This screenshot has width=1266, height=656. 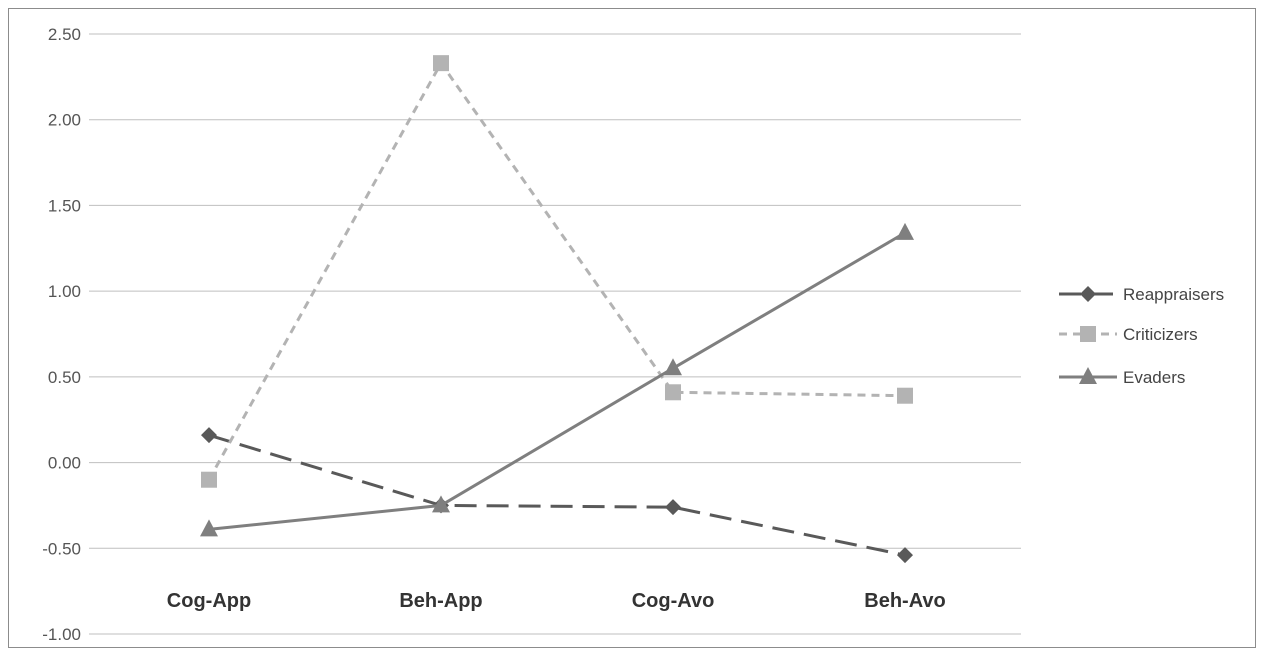 I want to click on y-tick-label: 2.50, so click(x=64, y=34).